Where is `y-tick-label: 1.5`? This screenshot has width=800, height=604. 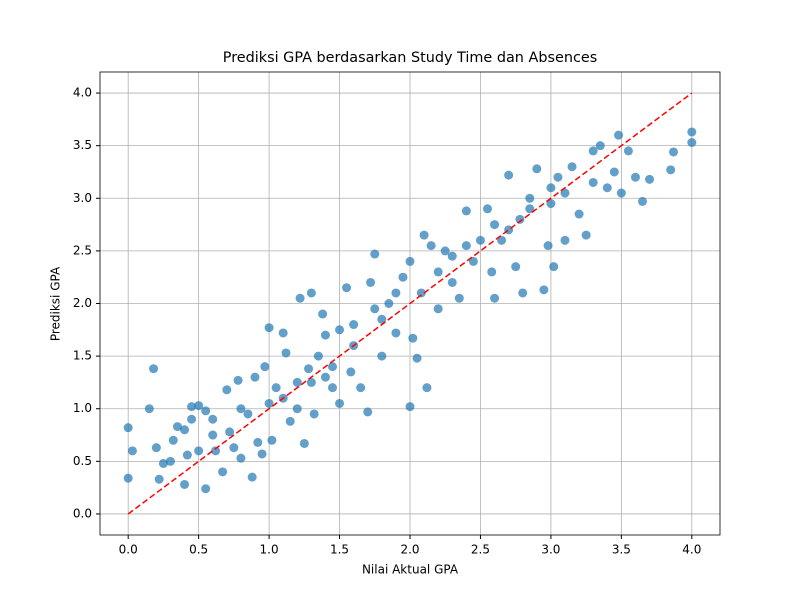 y-tick-label: 1.5 is located at coordinates (82, 356).